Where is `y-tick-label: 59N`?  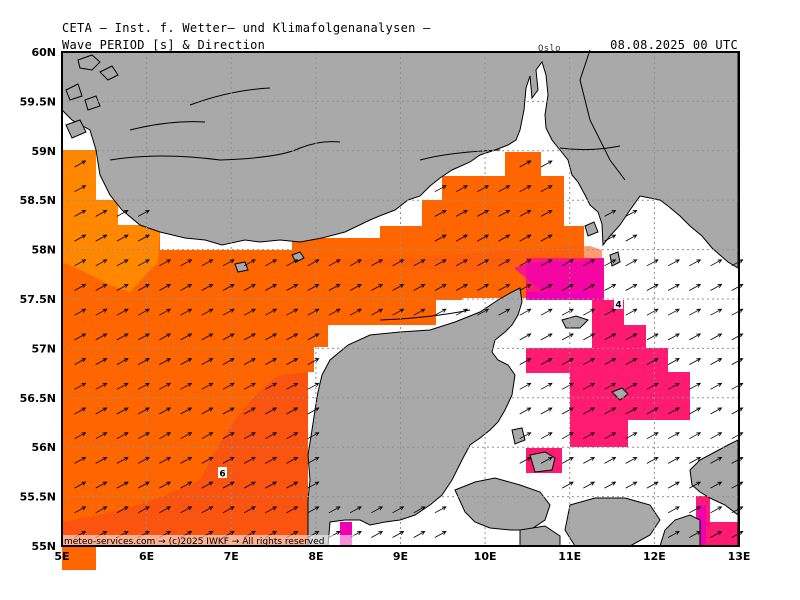 y-tick-label: 59N is located at coordinates (43, 151).